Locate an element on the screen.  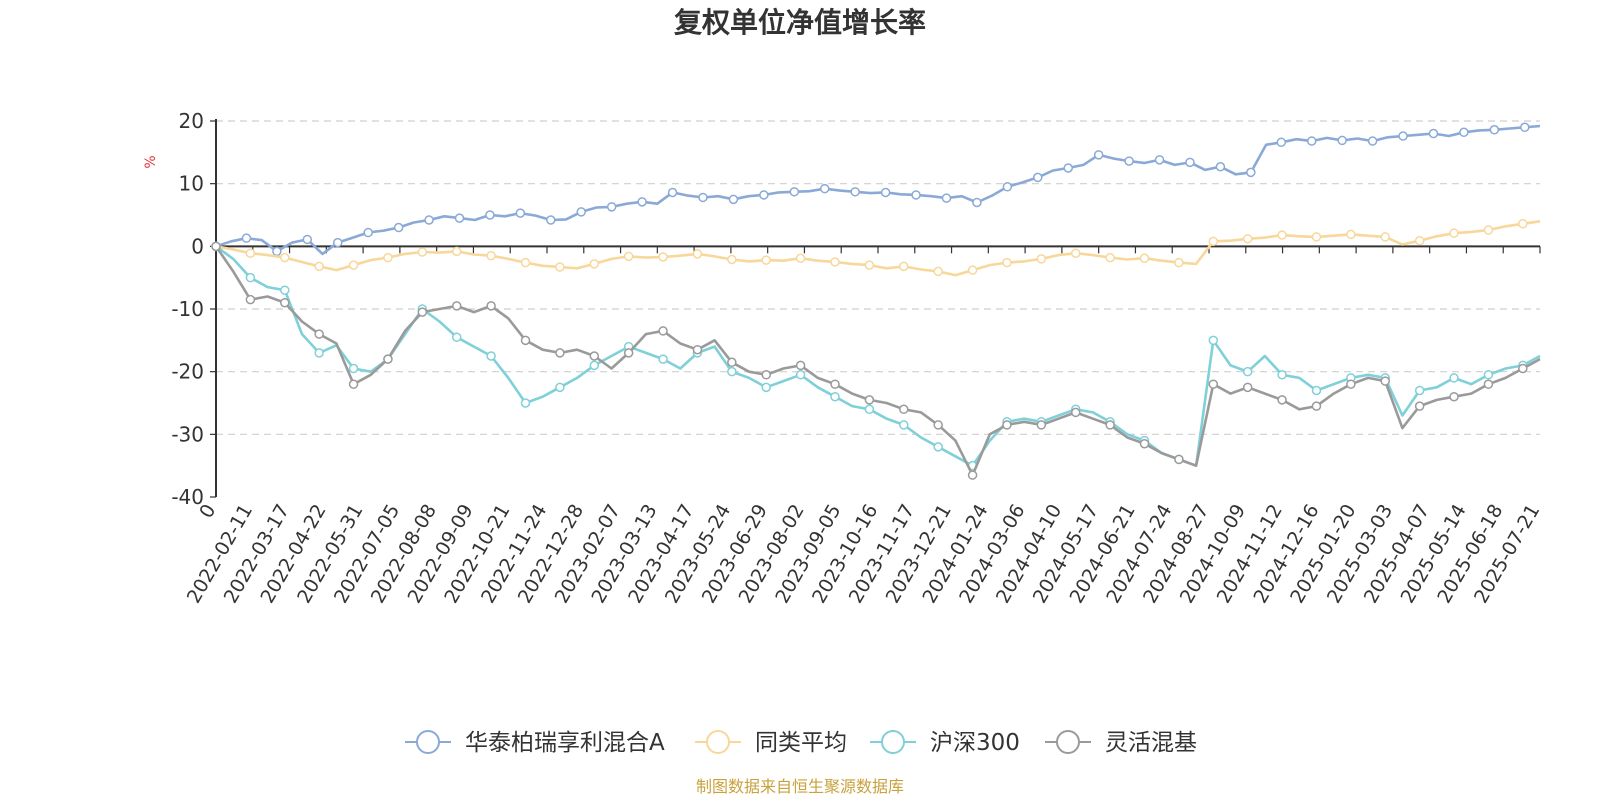
y-tick-label: 0 is located at coordinates (197, 246).